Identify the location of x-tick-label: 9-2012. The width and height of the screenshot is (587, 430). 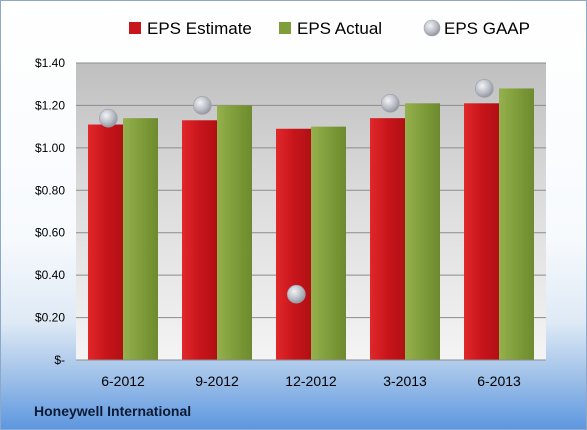
(217, 381).